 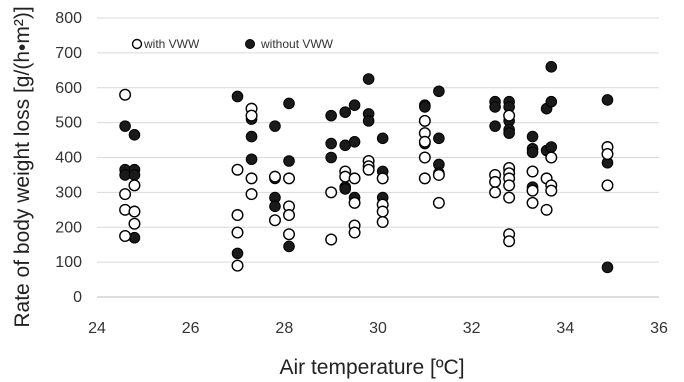 I want to click on y-tick-label: 600, so click(x=68, y=88).